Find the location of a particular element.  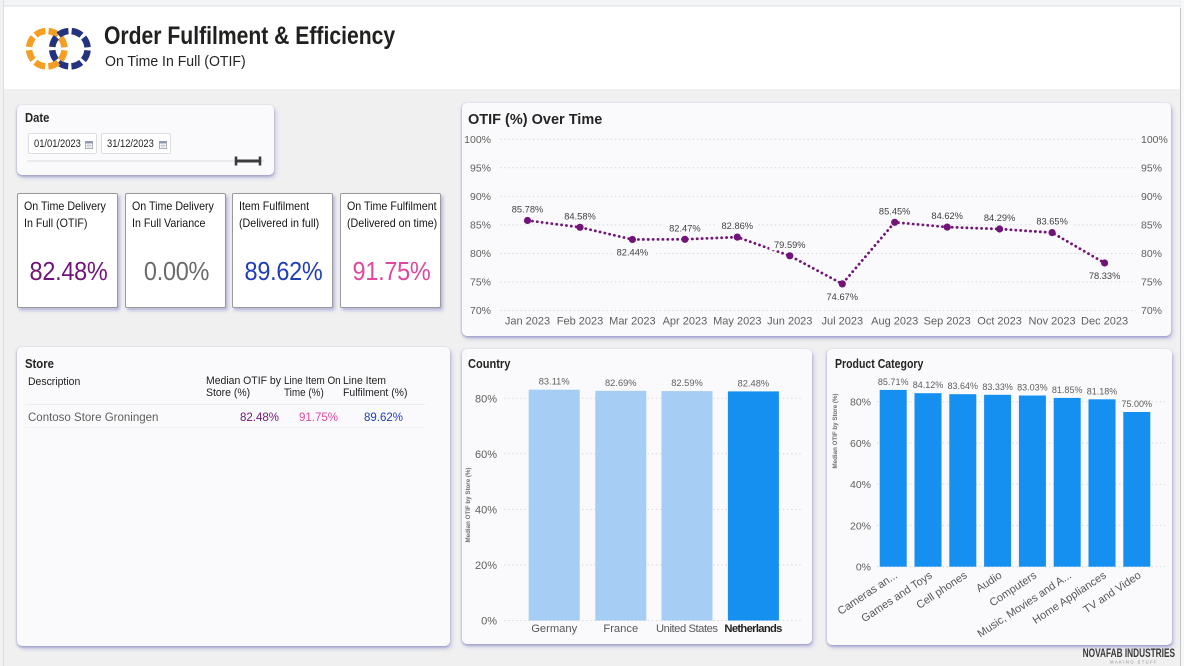

svg-text: Dec 2023 is located at coordinates (1104, 322).